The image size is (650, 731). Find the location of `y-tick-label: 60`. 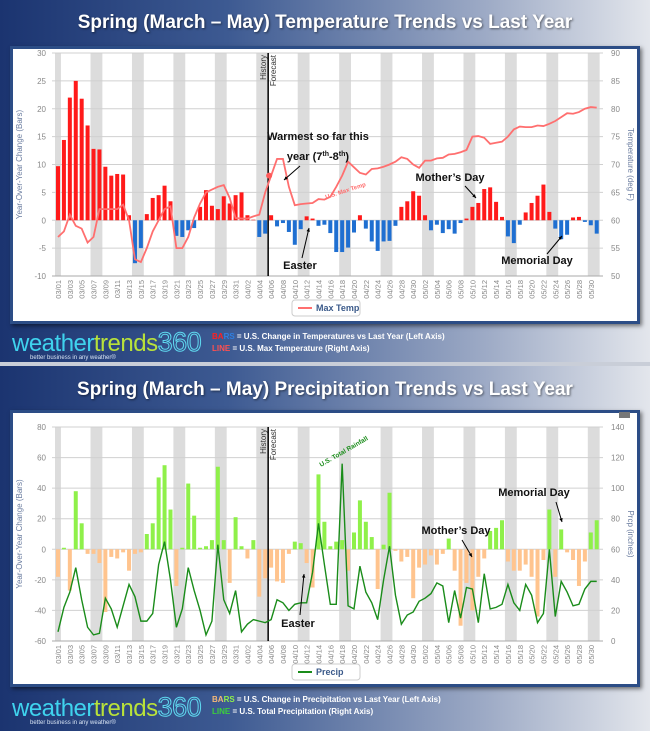

y-tick-label: 60 is located at coordinates (41, 458).